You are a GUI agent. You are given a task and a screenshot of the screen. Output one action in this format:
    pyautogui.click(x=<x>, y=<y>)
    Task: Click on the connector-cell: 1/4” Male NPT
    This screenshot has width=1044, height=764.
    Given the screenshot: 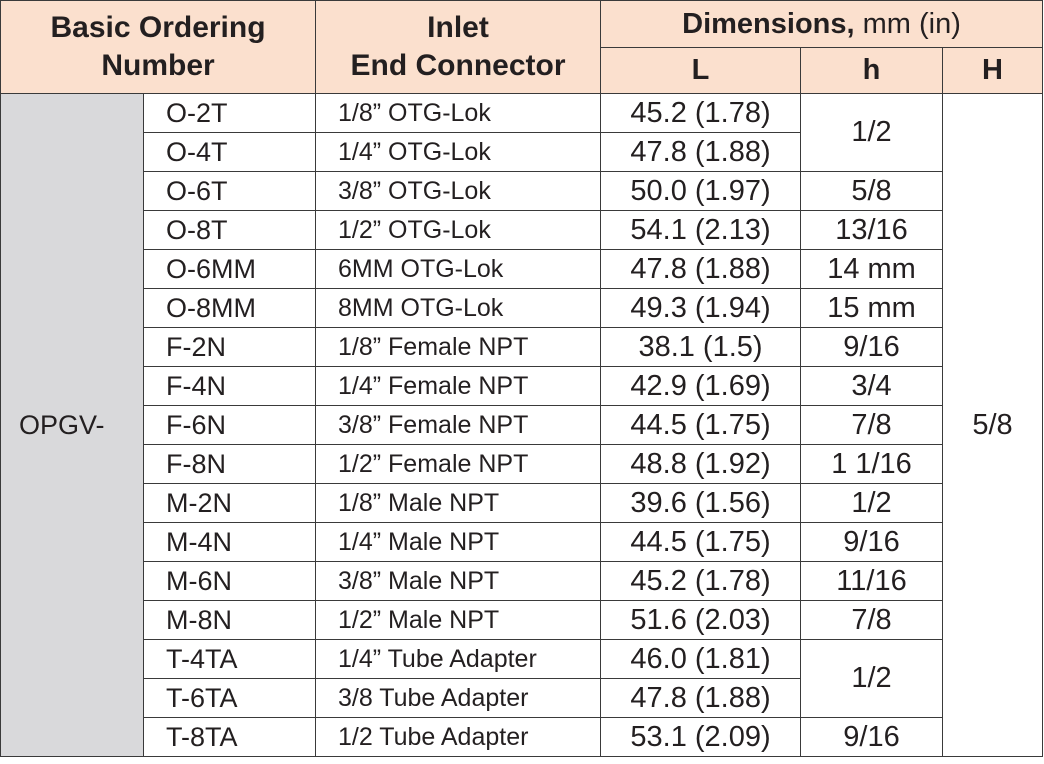 What is the action you would take?
    pyautogui.click(x=458, y=542)
    